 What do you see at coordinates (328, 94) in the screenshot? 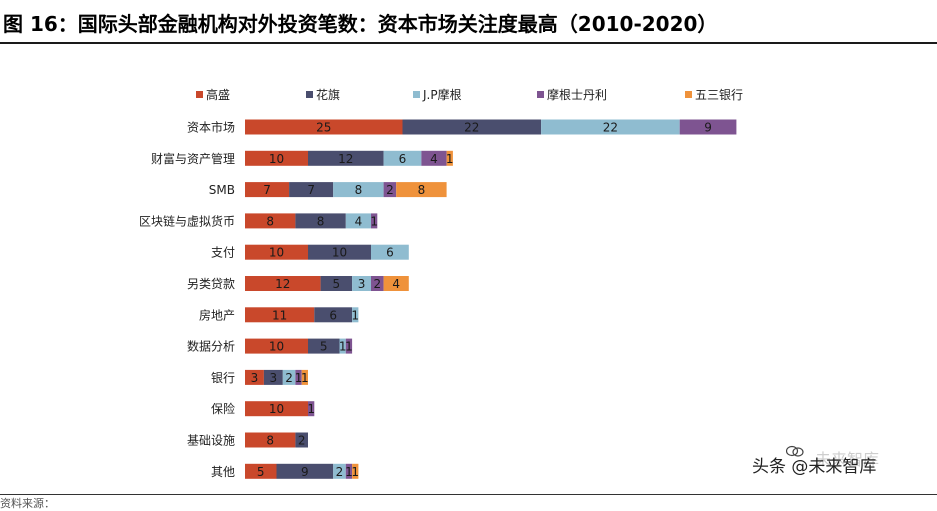
I see `legend-label: 花旗` at bounding box center [328, 94].